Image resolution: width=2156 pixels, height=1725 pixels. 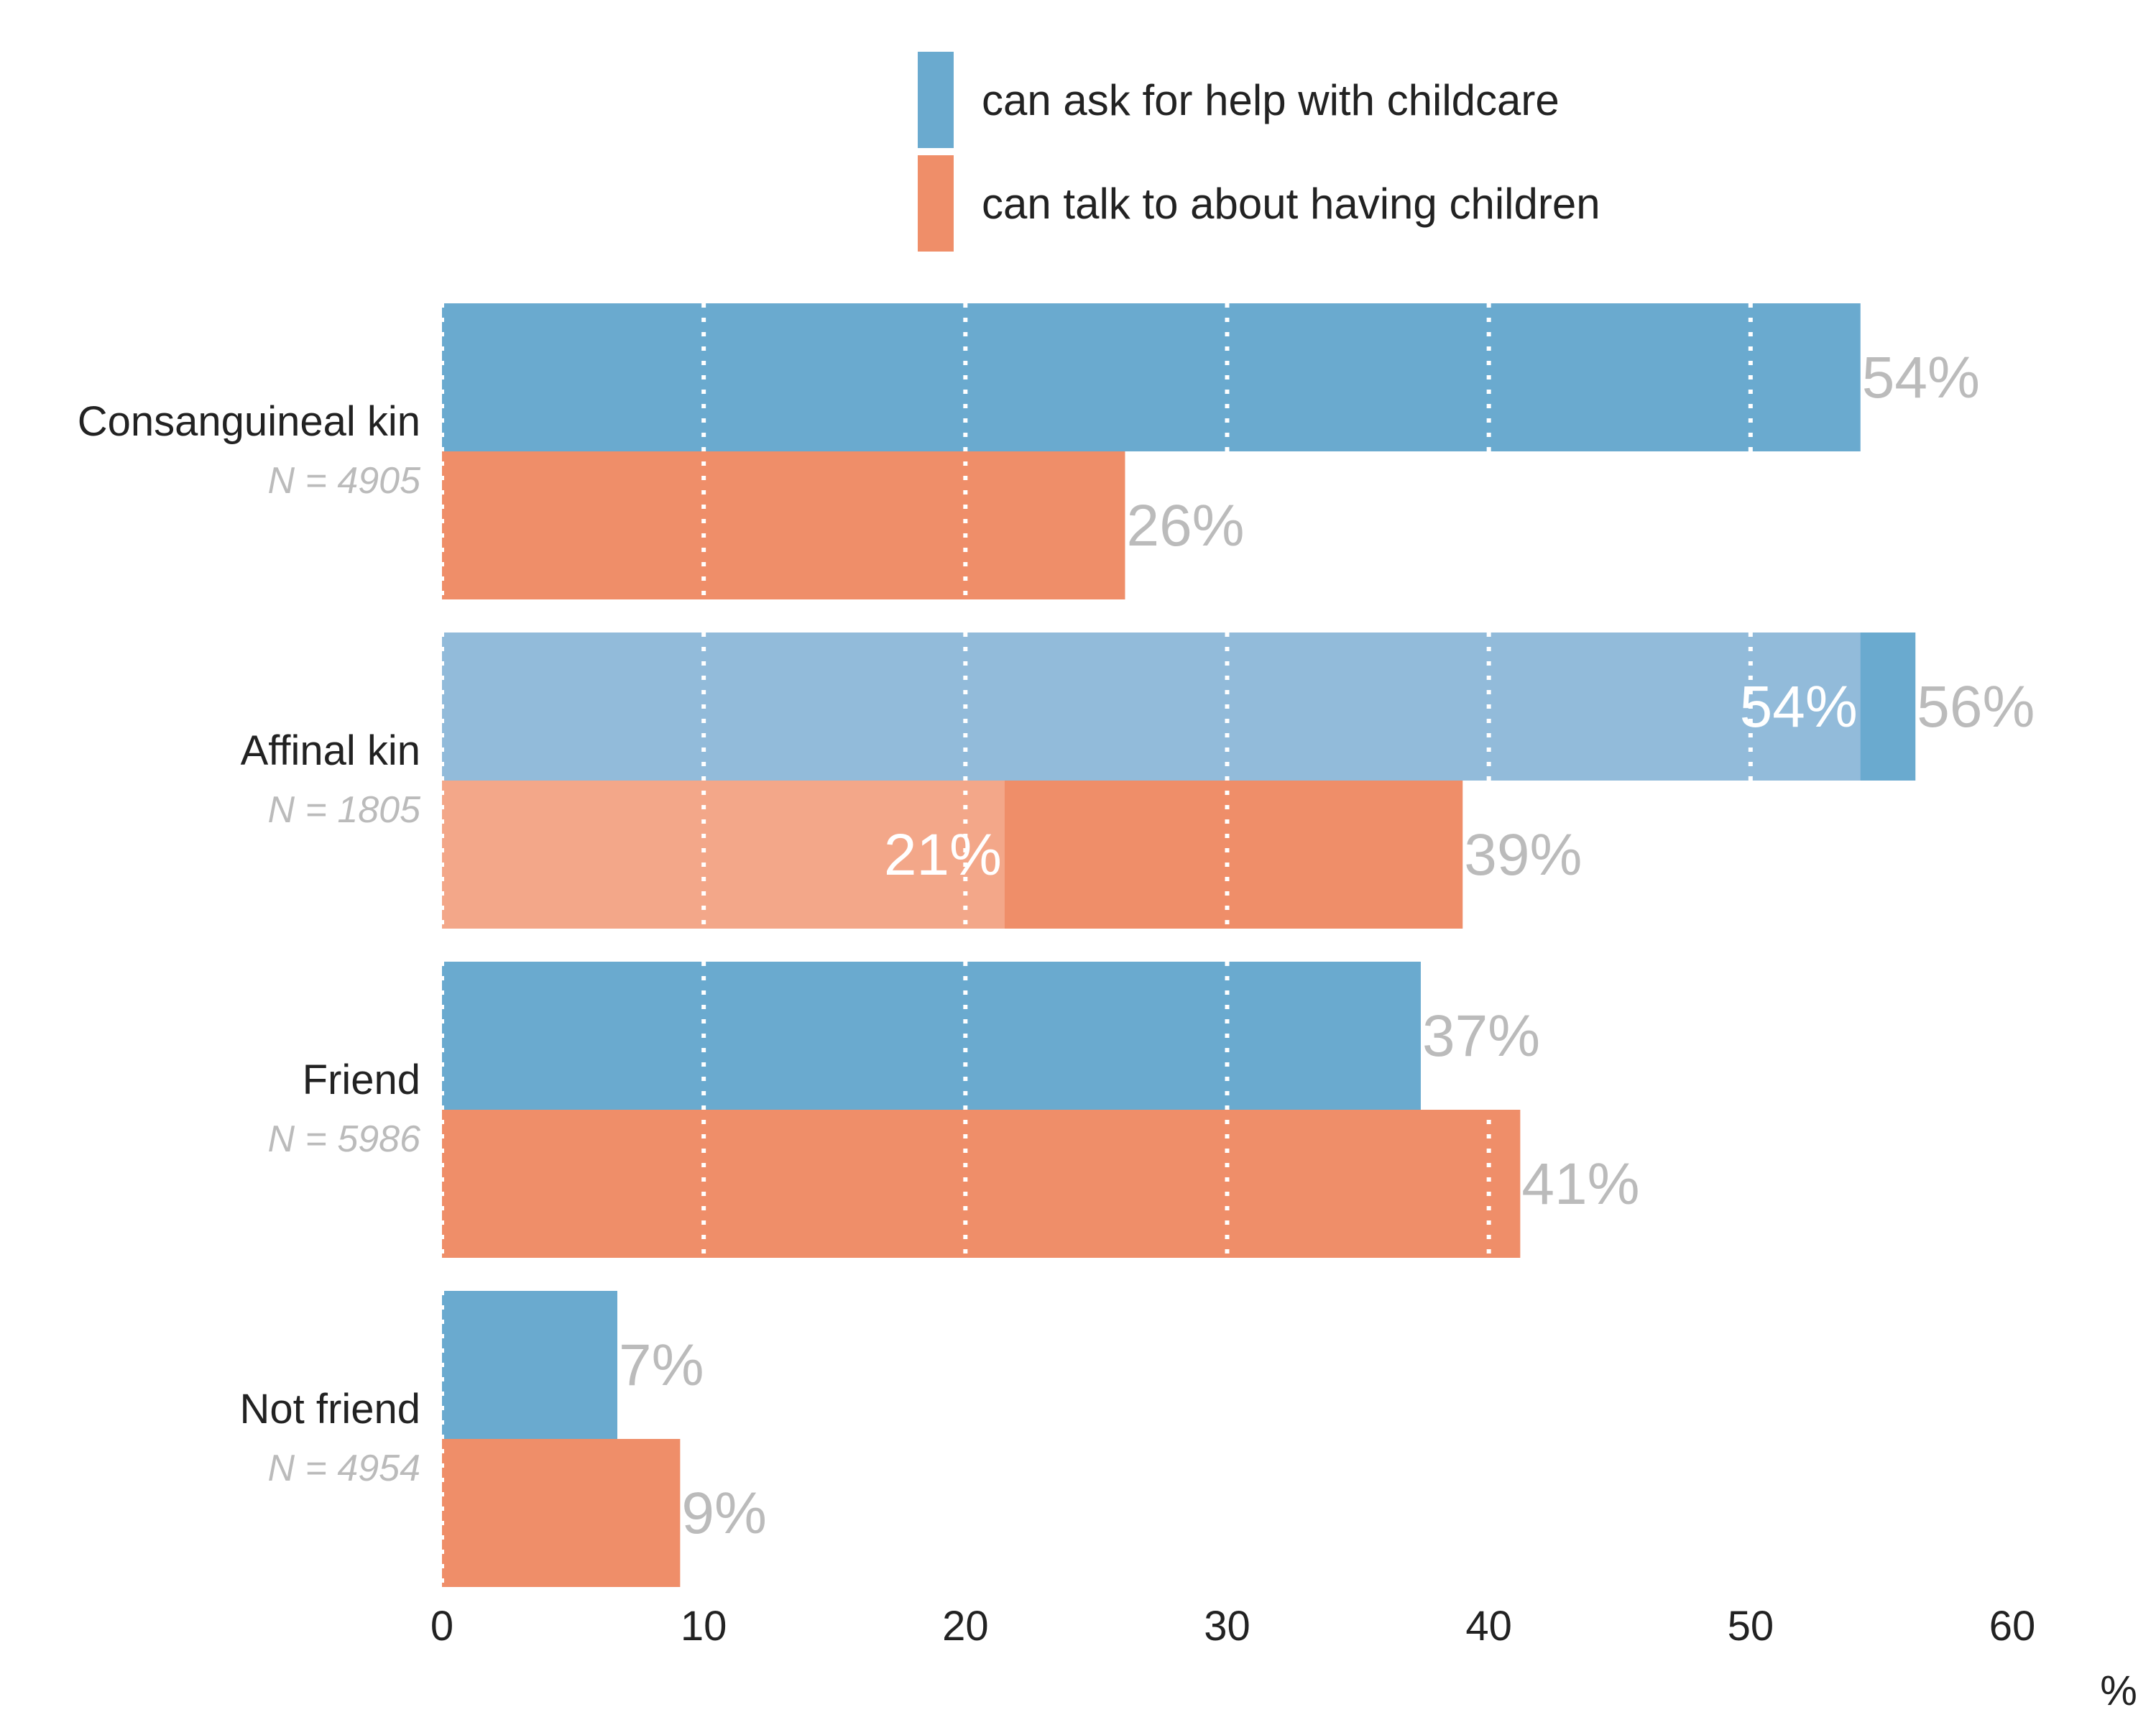 I want to click on x-axis-unit-label: %, so click(x=2118, y=1691).